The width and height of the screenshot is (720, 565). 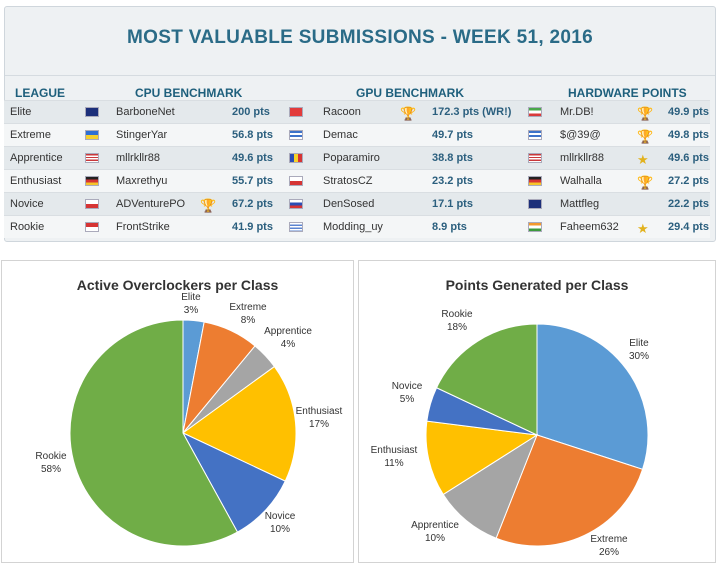 I want to click on pie-slice-elite, so click(x=592, y=396).